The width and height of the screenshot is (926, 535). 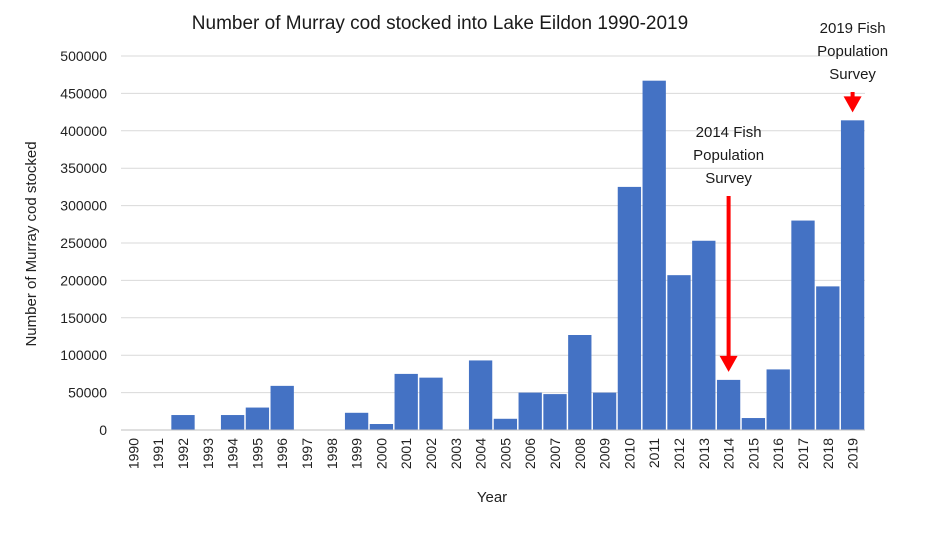 What do you see at coordinates (431, 403) in the screenshot?
I see `bar-2002` at bounding box center [431, 403].